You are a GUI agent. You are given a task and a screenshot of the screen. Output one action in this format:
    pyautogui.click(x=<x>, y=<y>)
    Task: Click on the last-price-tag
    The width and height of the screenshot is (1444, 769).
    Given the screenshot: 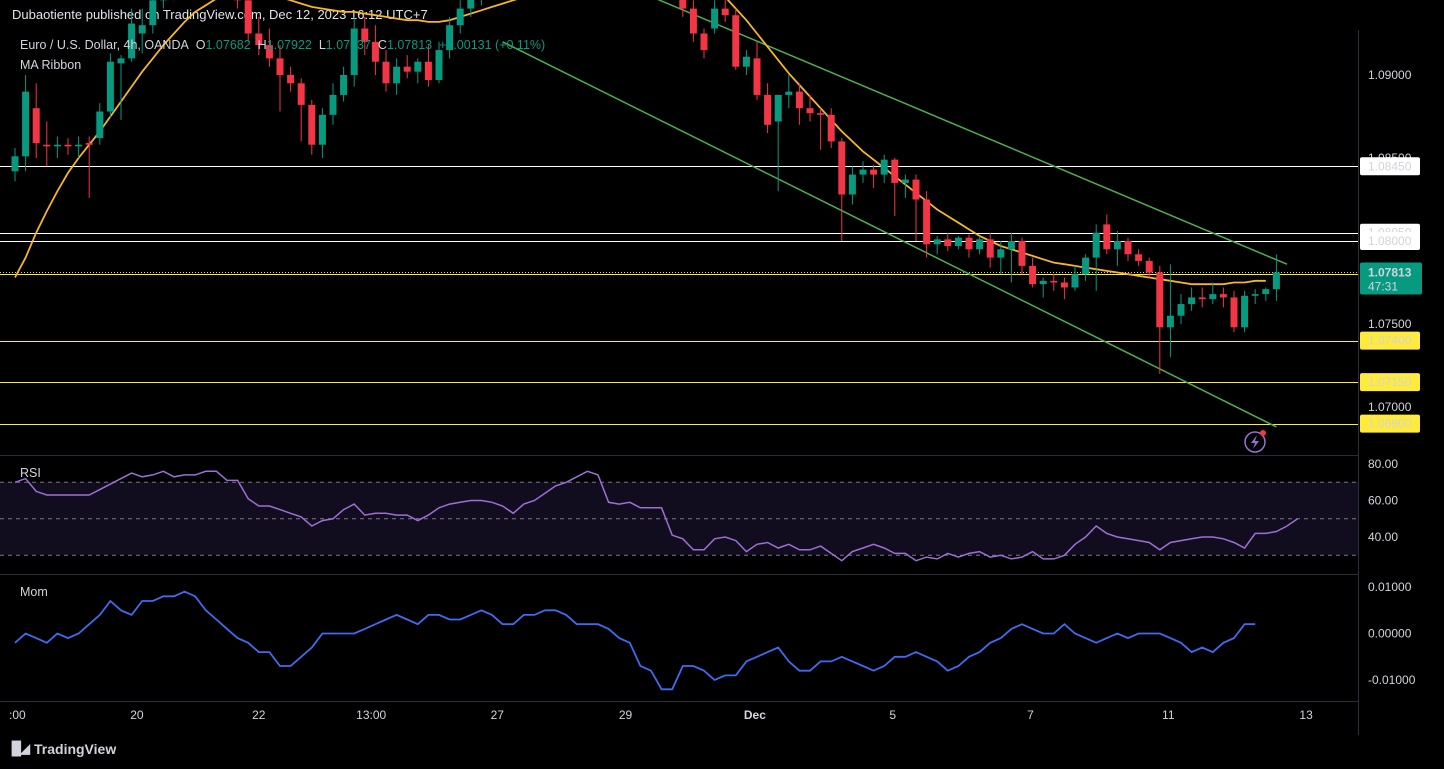 What is the action you would take?
    pyautogui.click(x=1391, y=278)
    